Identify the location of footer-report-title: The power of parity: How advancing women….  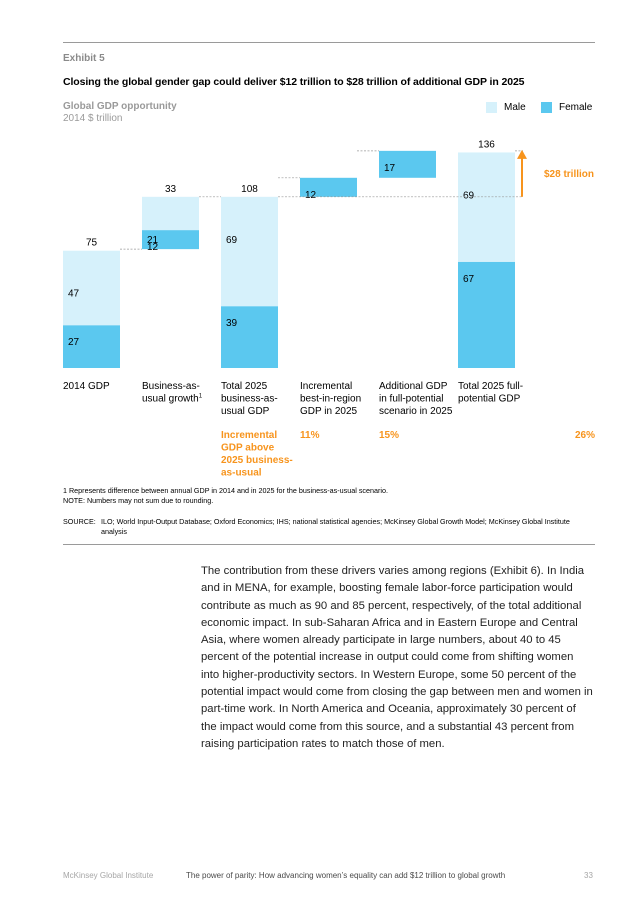
(346, 875).